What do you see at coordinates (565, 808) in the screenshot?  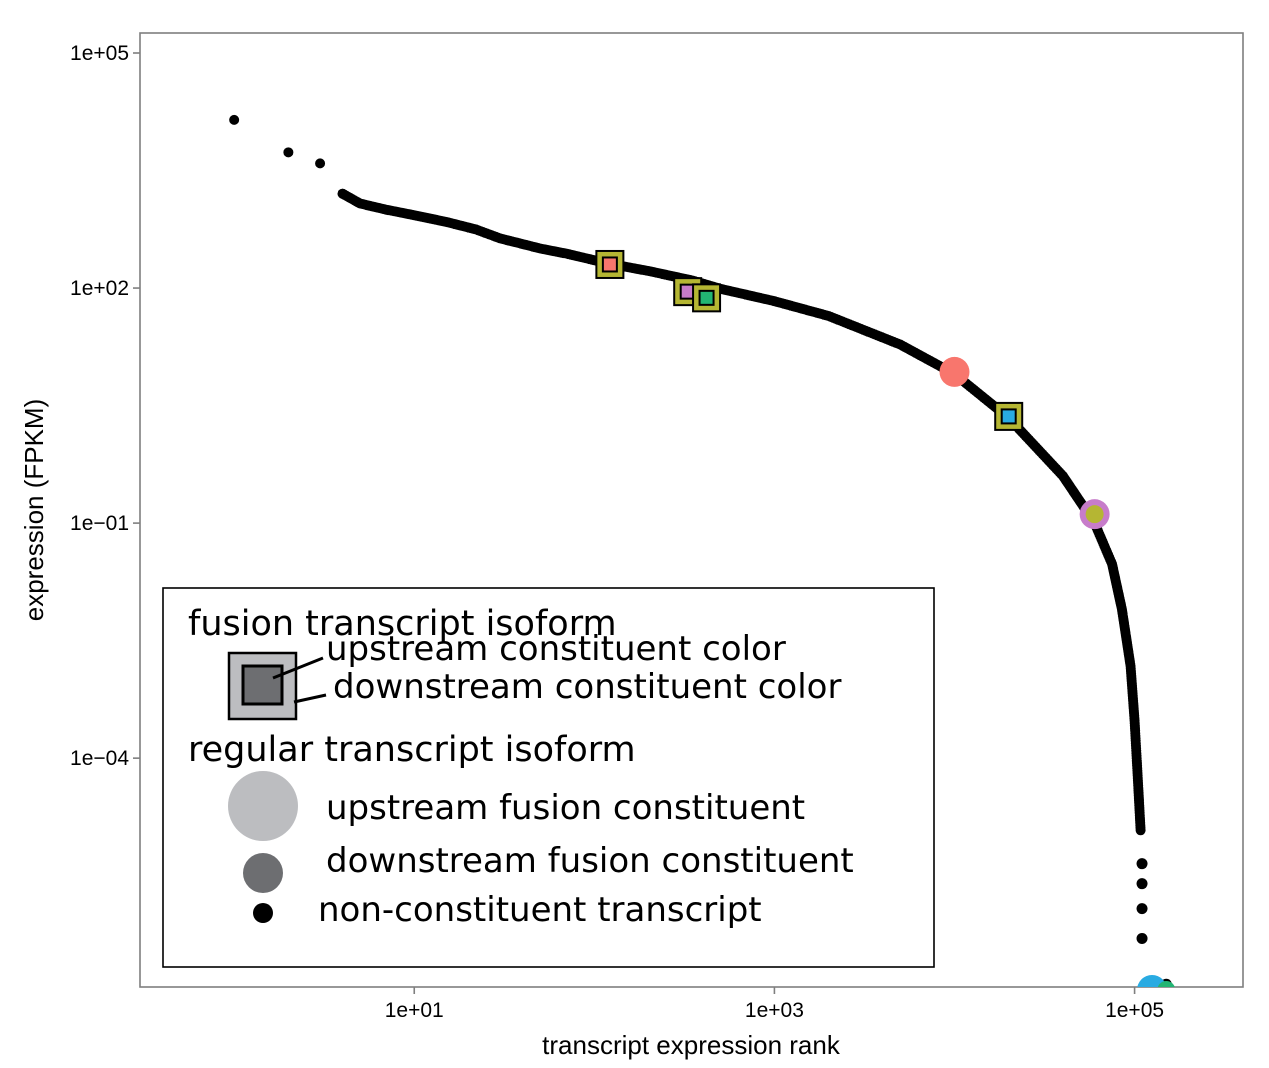 I see `legend-regular-upstream-label: upstream fusion constituent` at bounding box center [565, 808].